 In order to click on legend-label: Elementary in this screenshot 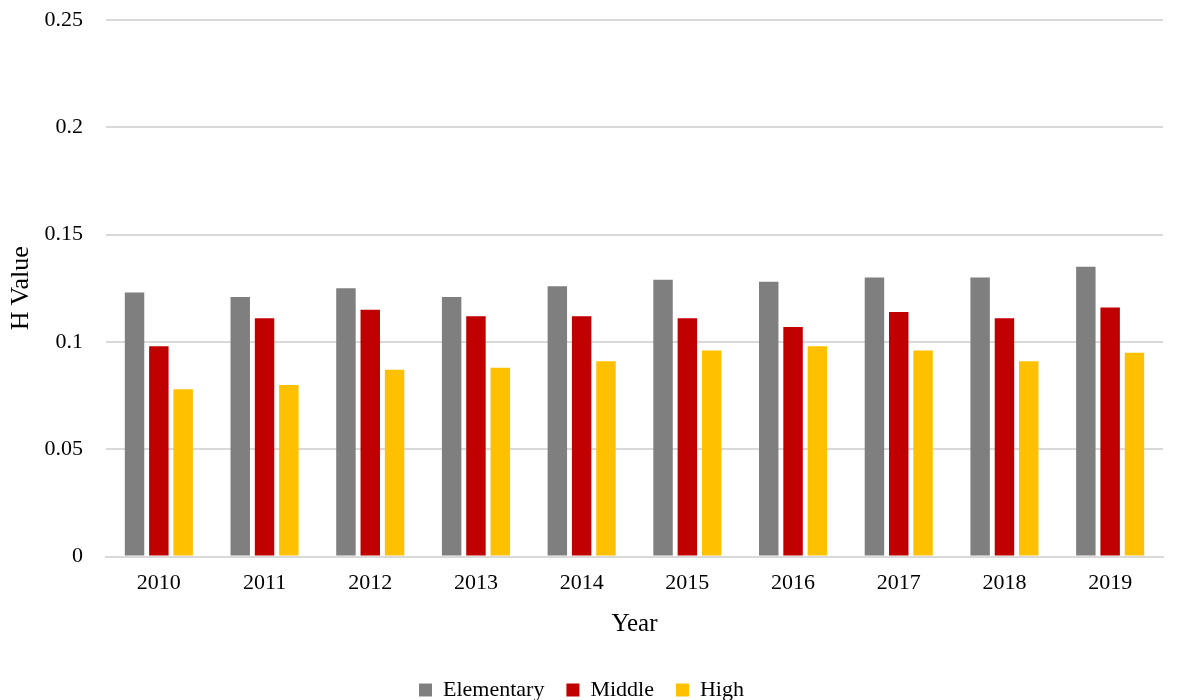, I will do `click(494, 687)`.